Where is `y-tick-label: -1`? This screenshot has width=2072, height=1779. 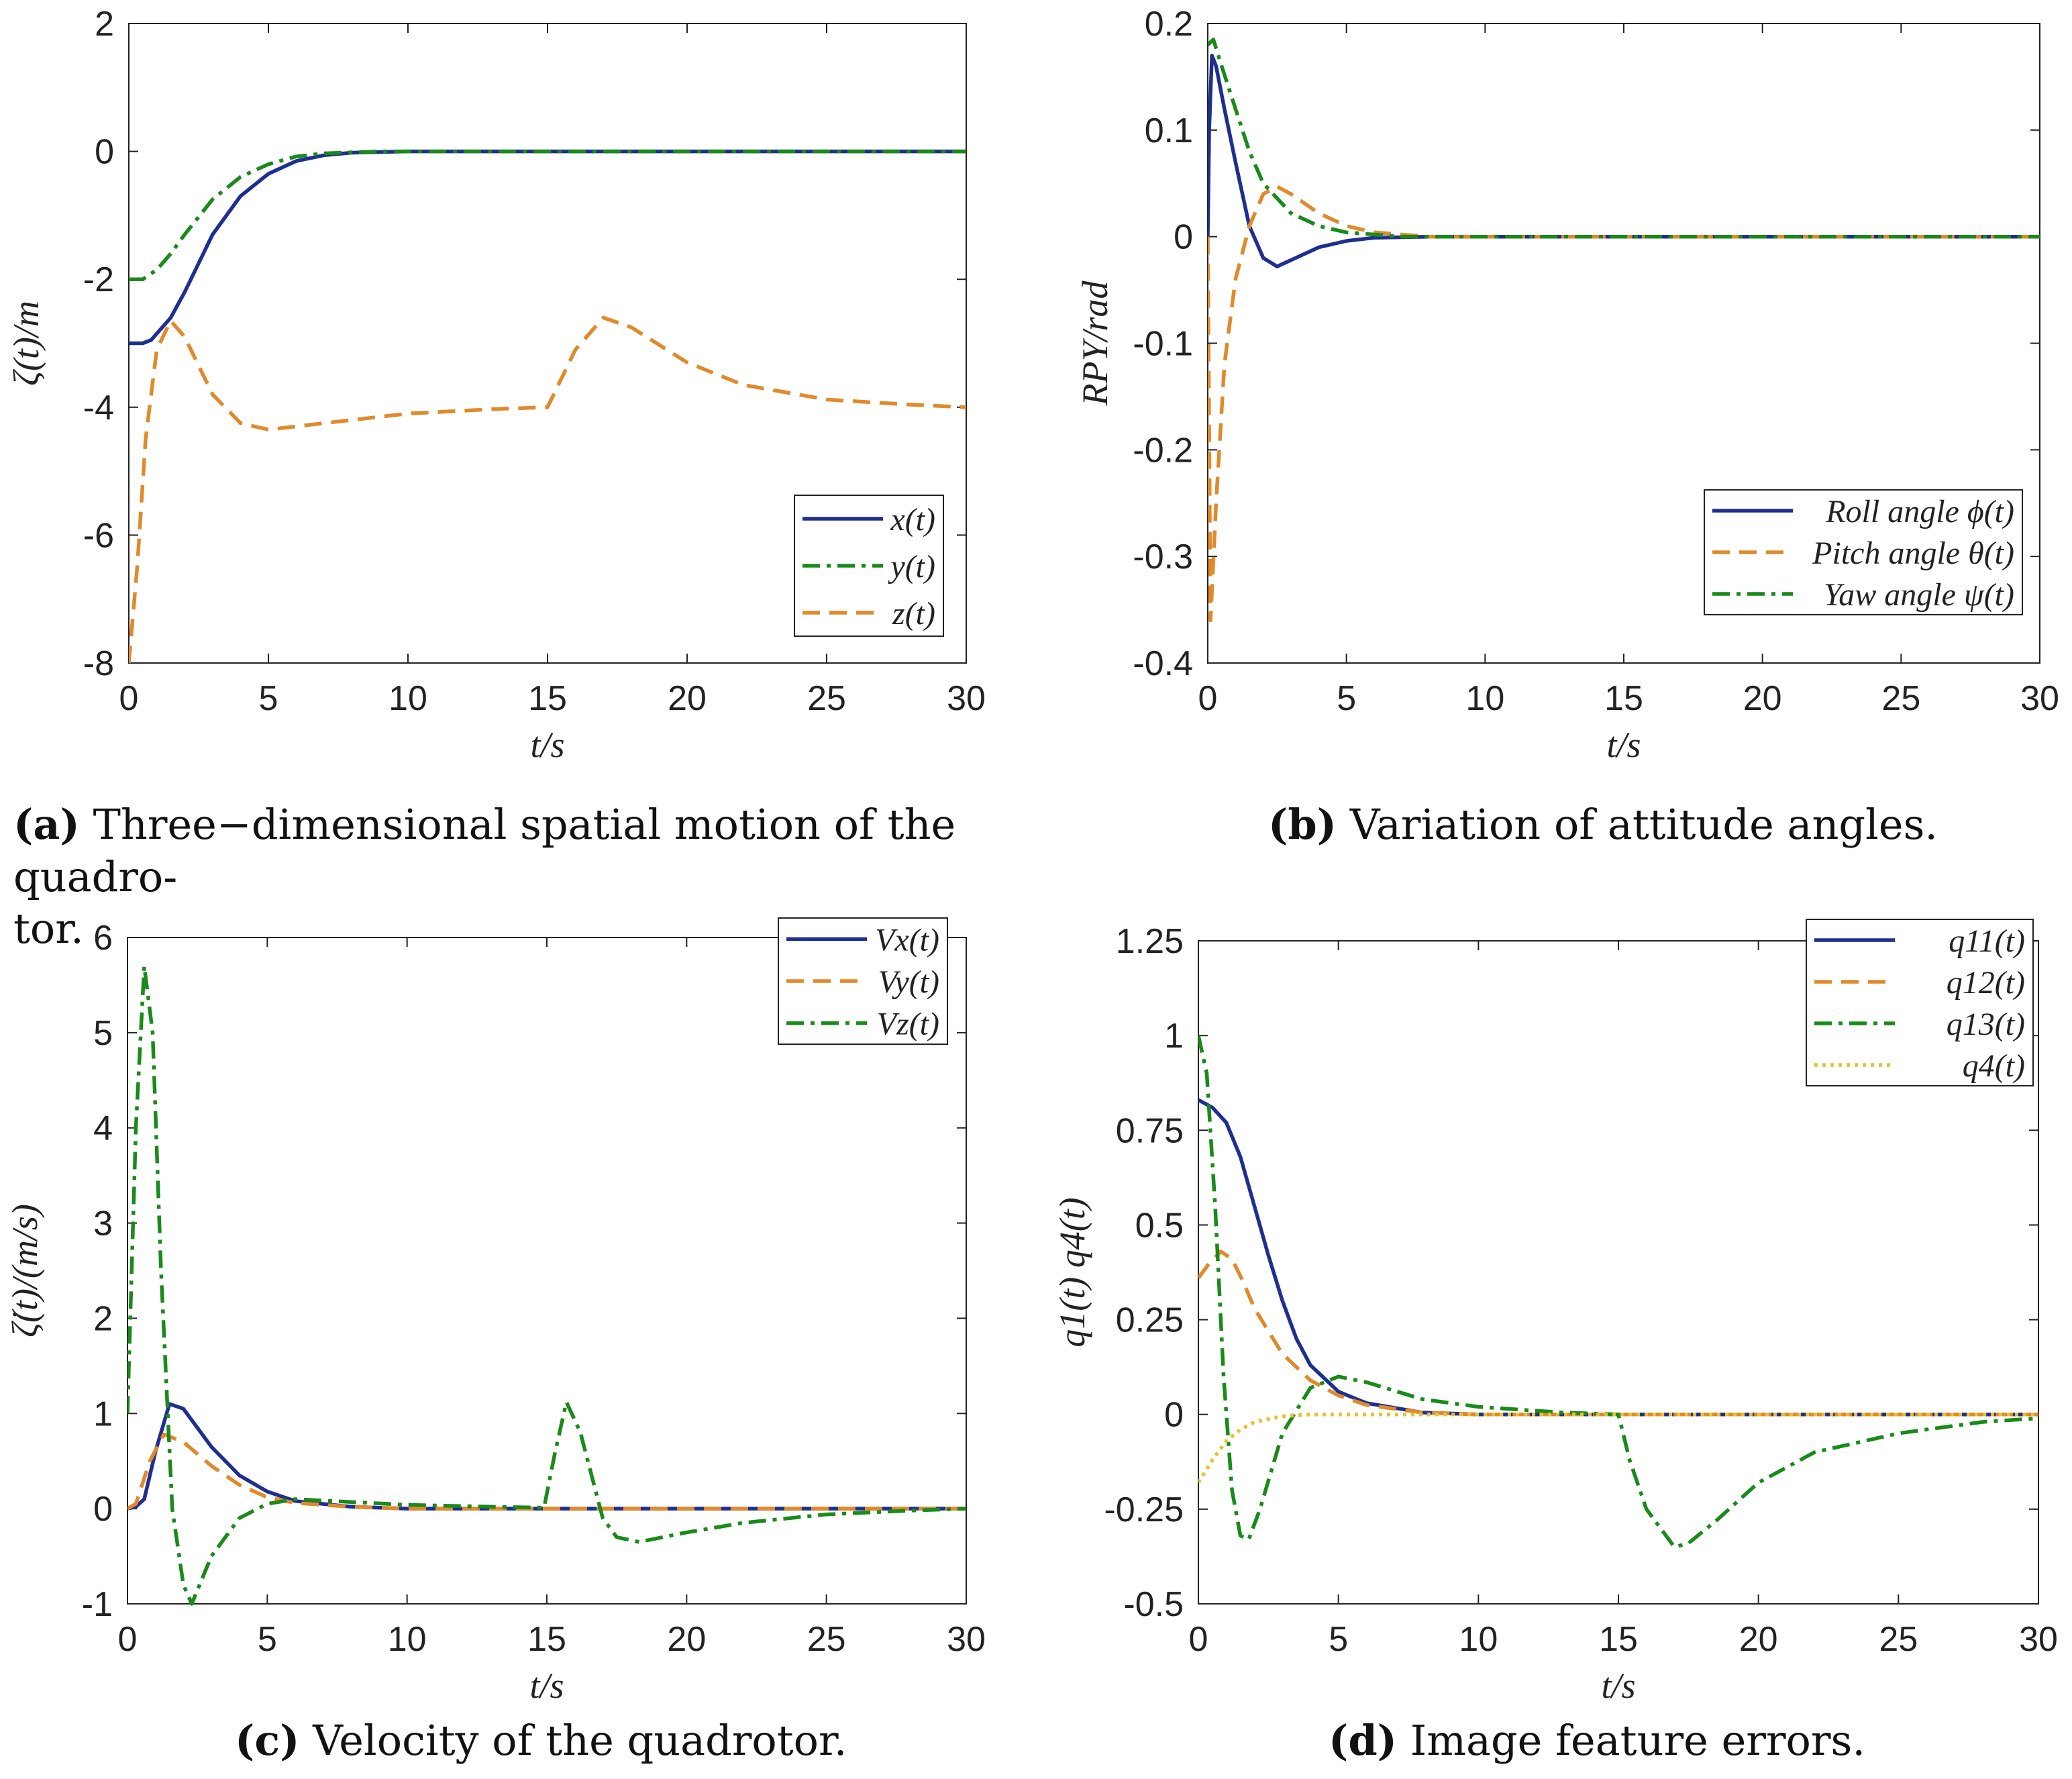
y-tick-label: -1 is located at coordinates (97, 1605).